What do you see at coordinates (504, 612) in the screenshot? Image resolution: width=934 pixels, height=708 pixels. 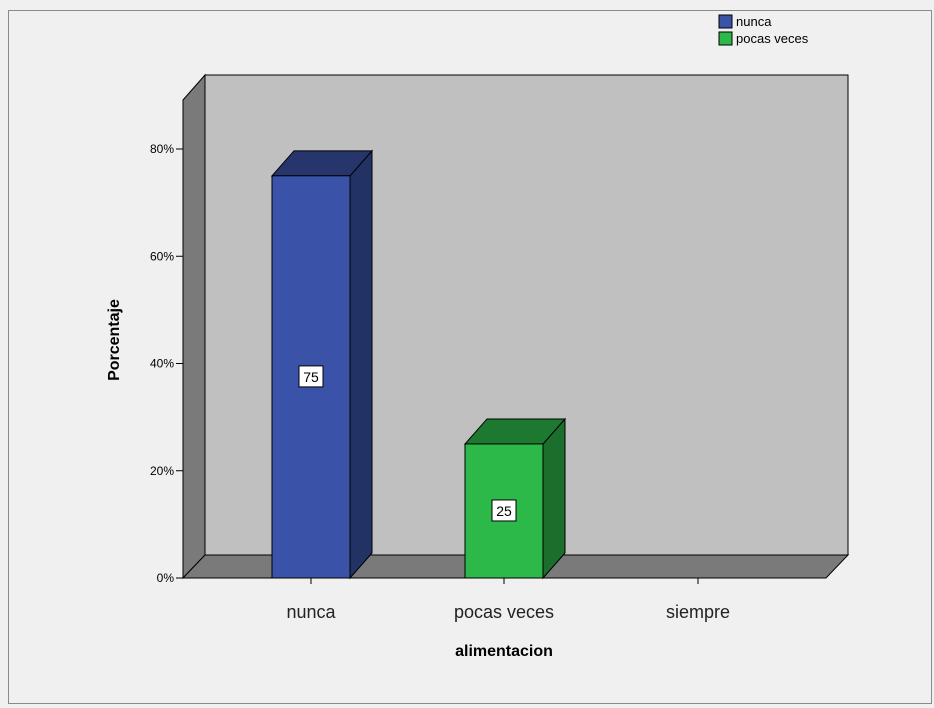 I see `x-tick-label: pocas veces` at bounding box center [504, 612].